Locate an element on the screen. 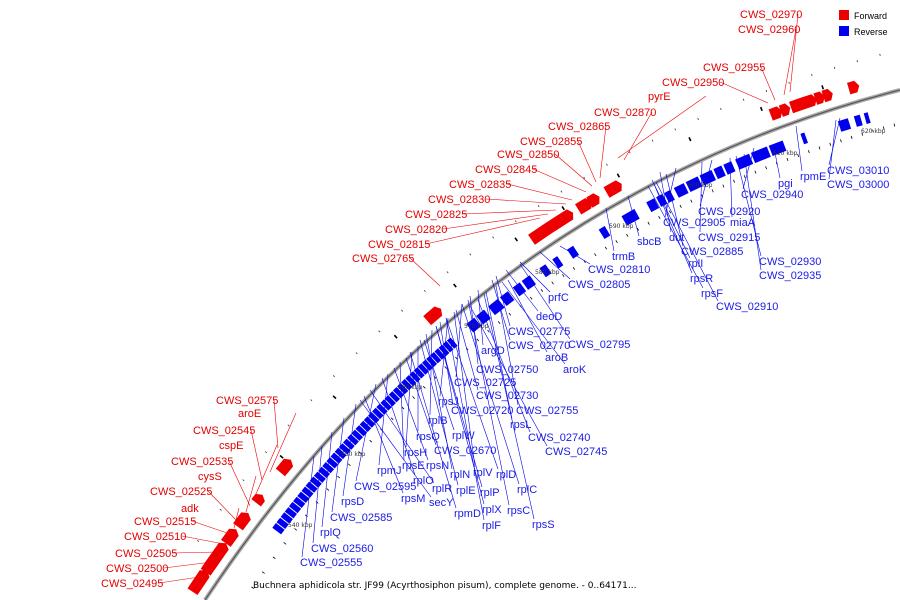  legend-forward-label: Forward is located at coordinates (870, 16).